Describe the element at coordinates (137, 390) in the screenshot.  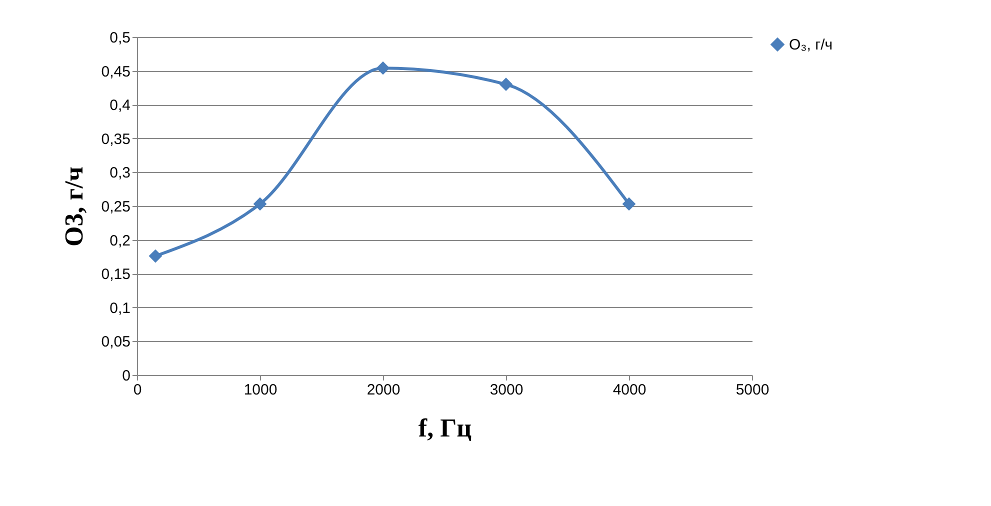
I see `x-tick-label: 0` at that location.